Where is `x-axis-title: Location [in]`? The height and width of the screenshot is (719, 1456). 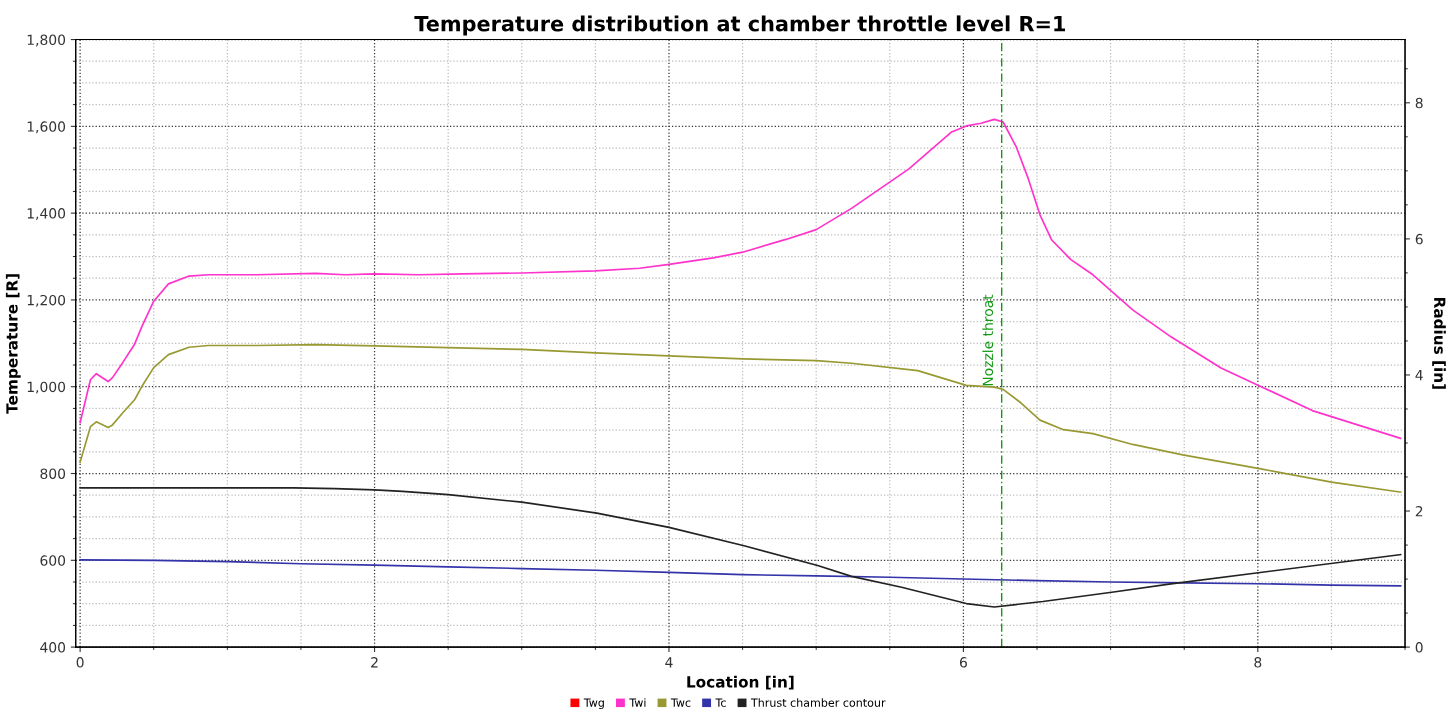 x-axis-title: Location [in] is located at coordinates (740, 682).